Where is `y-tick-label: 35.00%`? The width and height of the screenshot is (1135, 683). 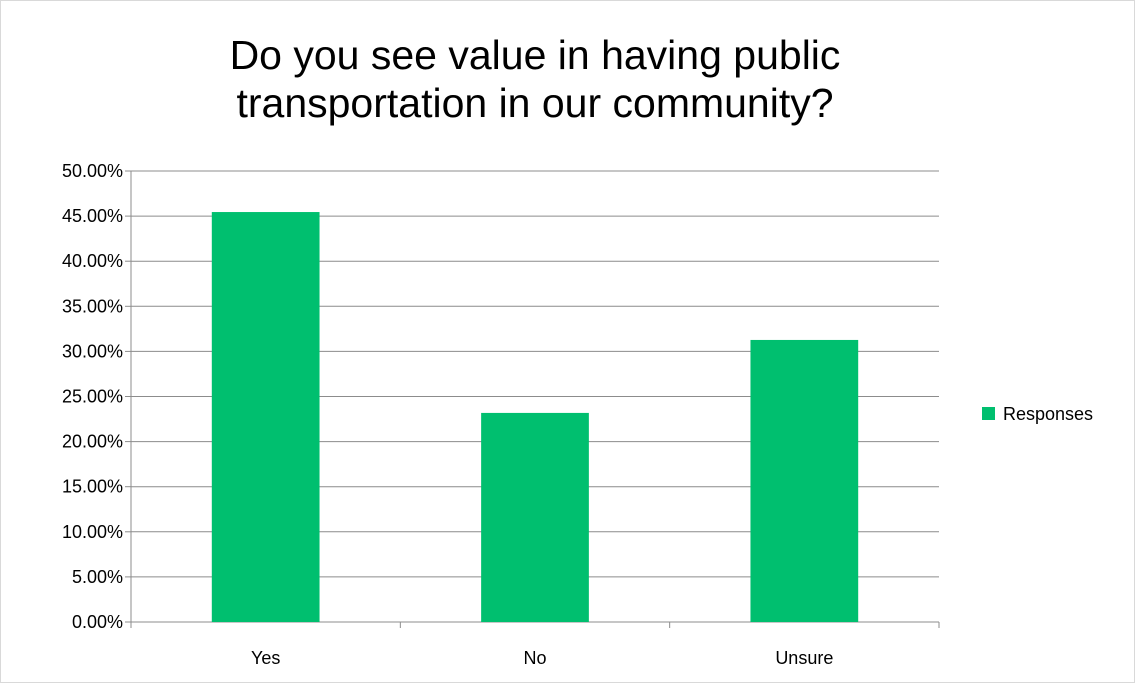
y-tick-label: 35.00% is located at coordinates (92, 306).